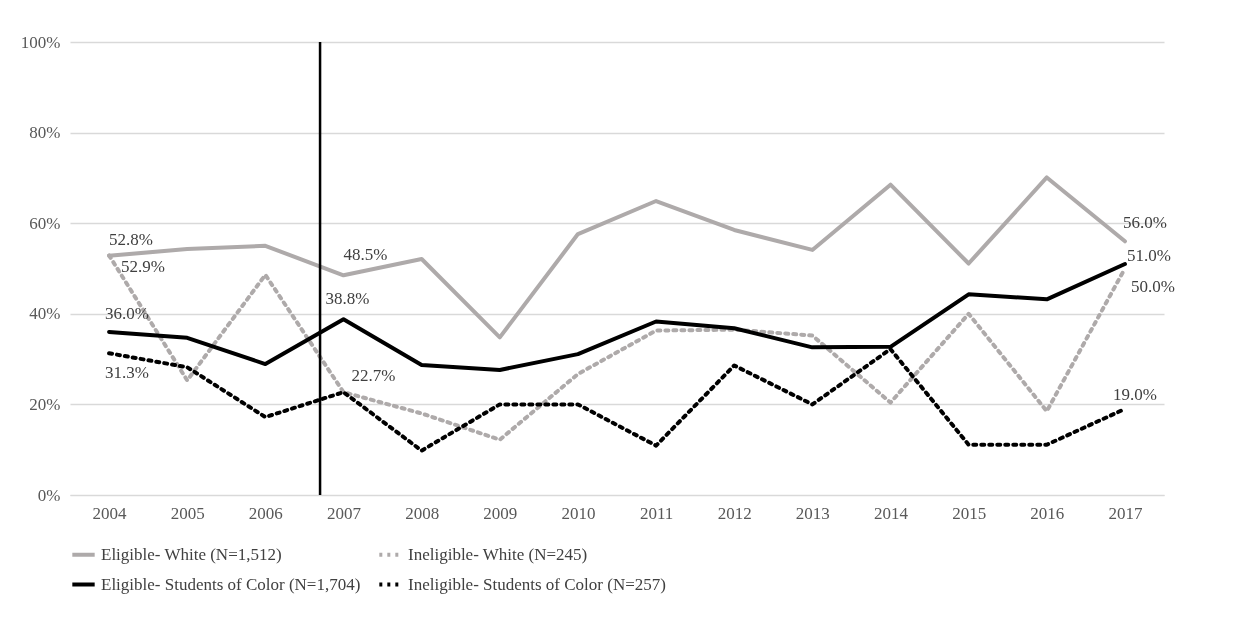 The width and height of the screenshot is (1255, 637). Describe the element at coordinates (1144, 223) in the screenshot. I see `data-label: 56.0%` at that location.